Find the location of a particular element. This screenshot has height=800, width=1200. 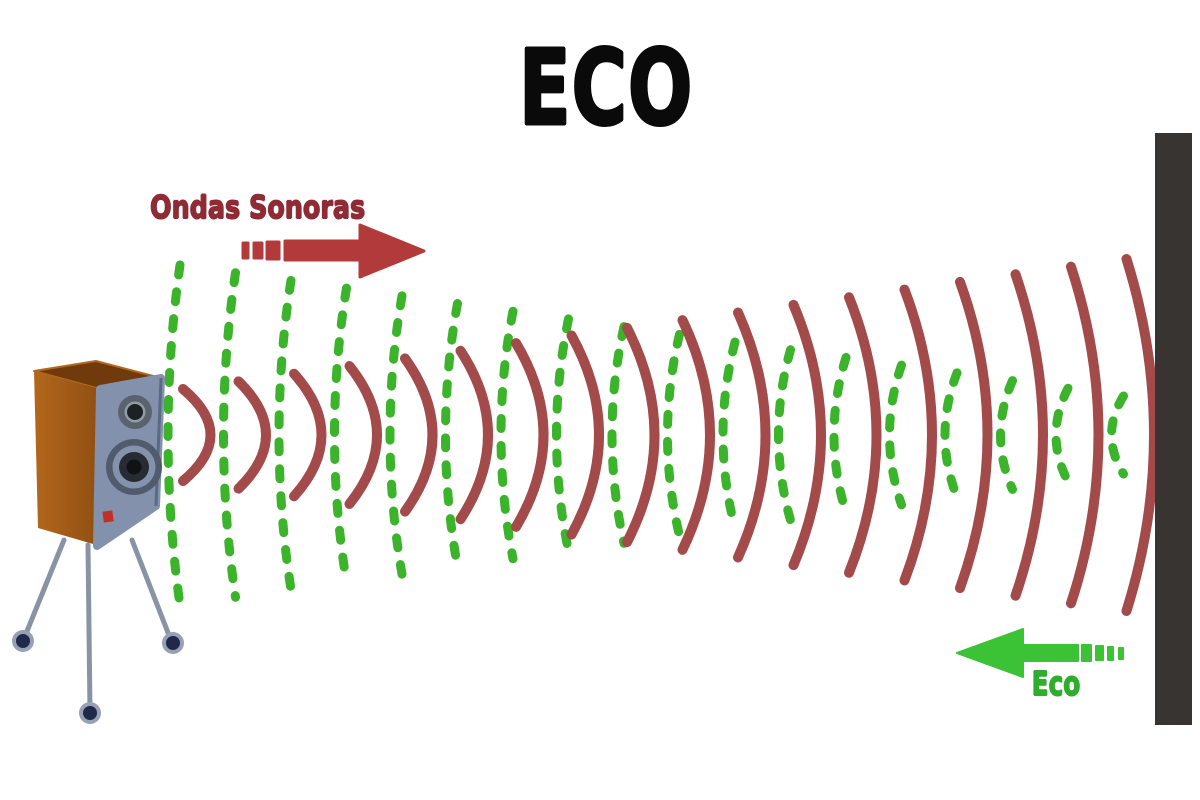

tweeter-icon is located at coordinates (135, 412).